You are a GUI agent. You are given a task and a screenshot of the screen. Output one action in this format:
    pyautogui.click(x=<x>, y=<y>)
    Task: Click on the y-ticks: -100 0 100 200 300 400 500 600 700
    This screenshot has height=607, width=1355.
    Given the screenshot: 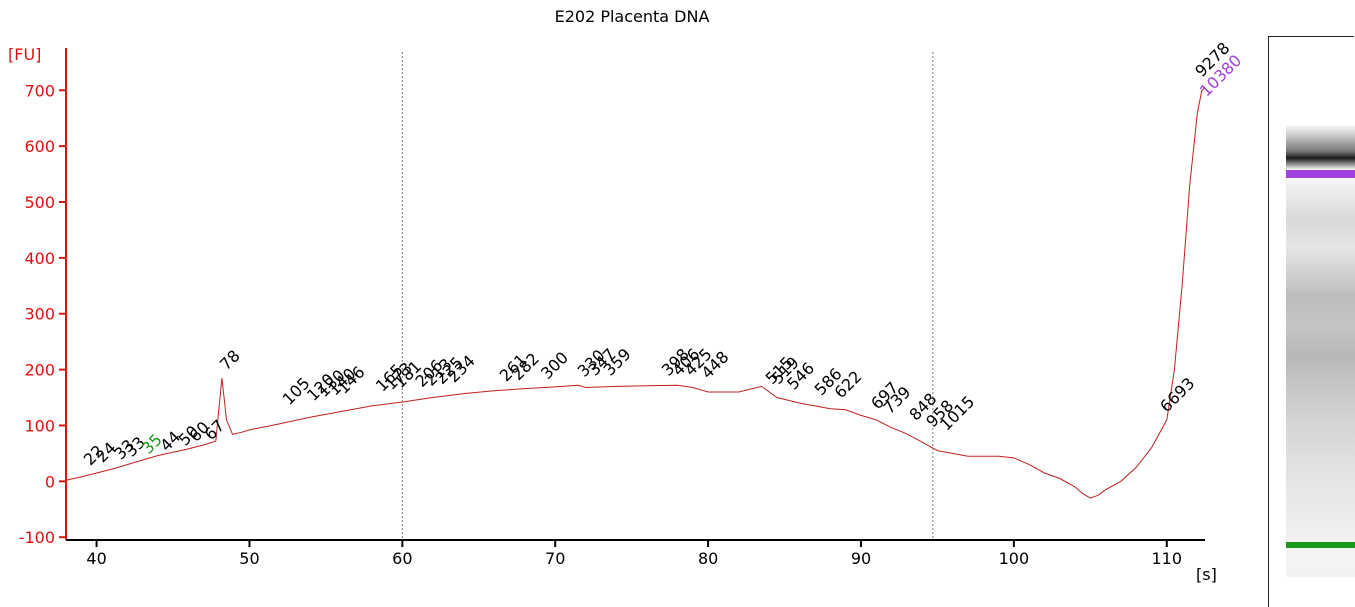 What is the action you would take?
    pyautogui.click(x=42, y=314)
    